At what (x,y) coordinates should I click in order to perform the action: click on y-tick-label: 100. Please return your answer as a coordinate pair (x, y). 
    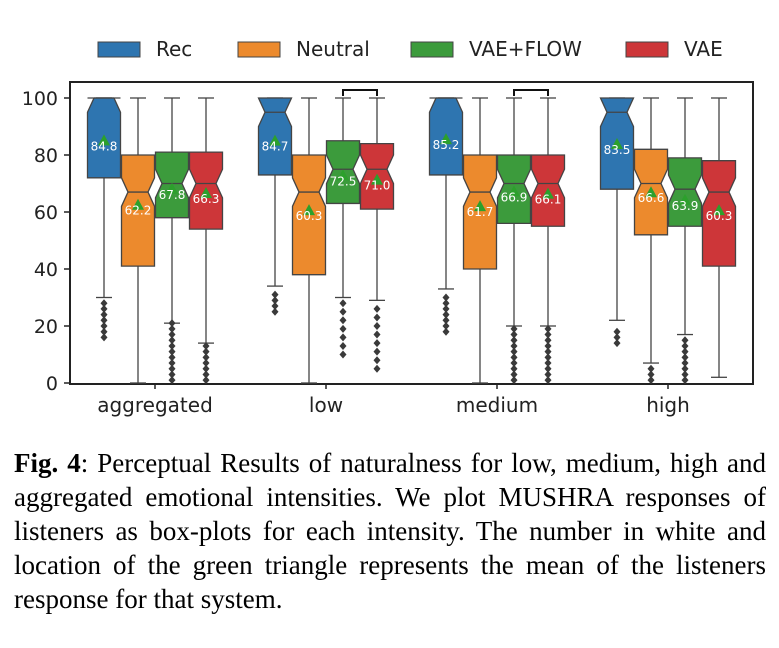
    Looking at the image, I should click on (40, 99).